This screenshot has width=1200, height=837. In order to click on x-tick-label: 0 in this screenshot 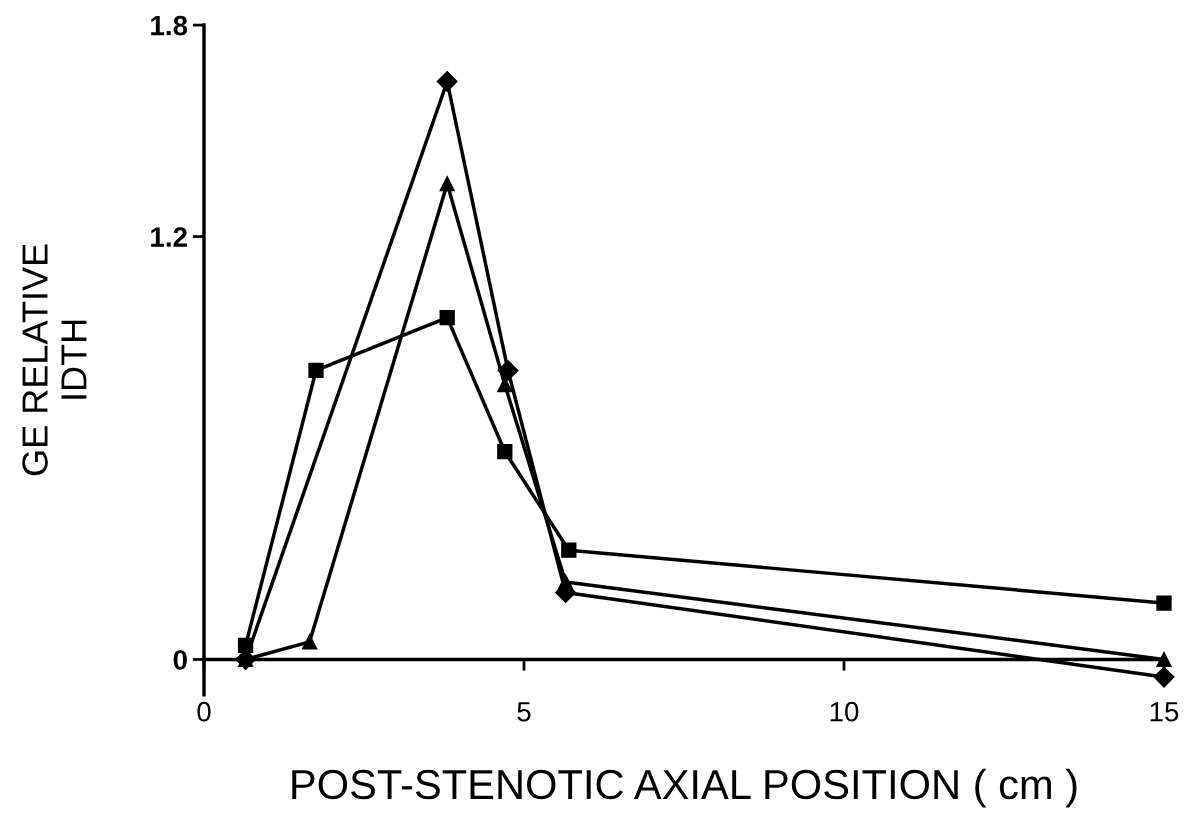, I will do `click(204, 711)`.